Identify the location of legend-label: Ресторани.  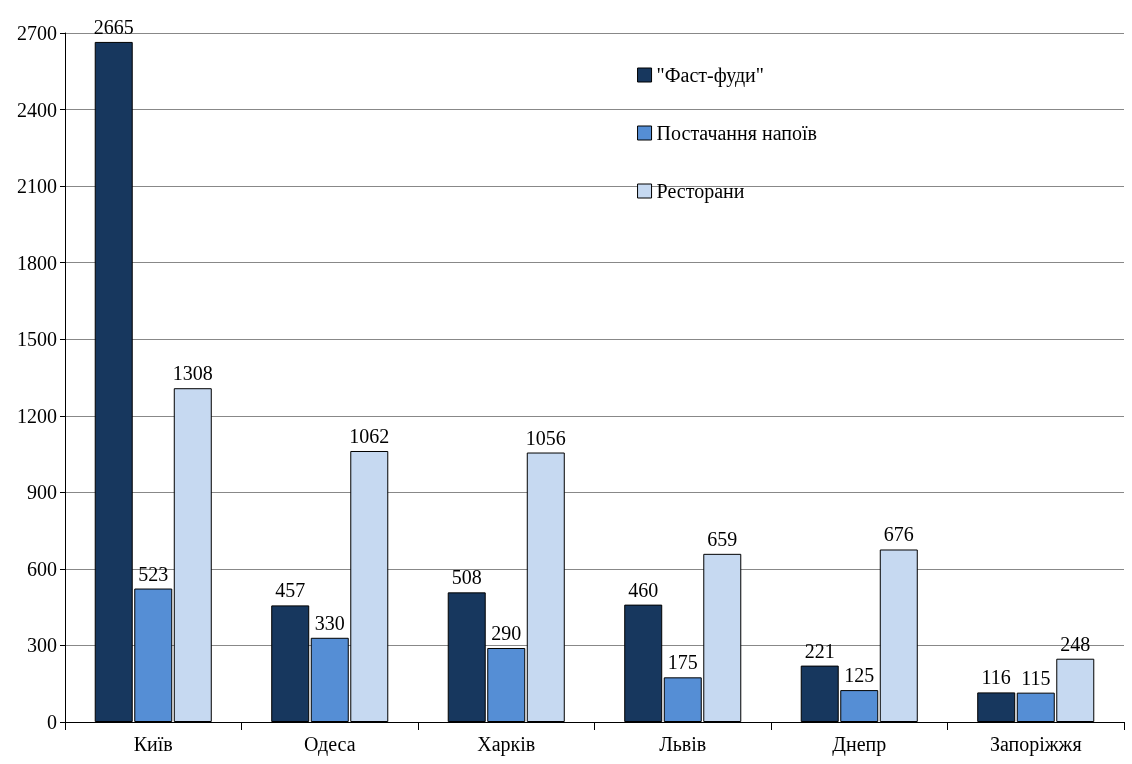
(700, 191).